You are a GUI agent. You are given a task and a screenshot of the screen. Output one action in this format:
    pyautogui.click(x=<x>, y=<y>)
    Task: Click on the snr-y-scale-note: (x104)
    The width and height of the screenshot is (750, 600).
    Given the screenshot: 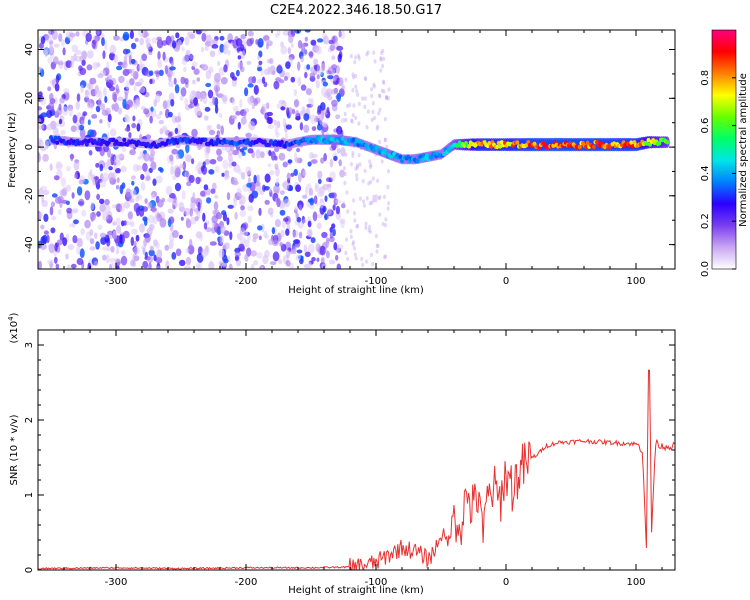 What is the action you would take?
    pyautogui.click(x=13, y=327)
    